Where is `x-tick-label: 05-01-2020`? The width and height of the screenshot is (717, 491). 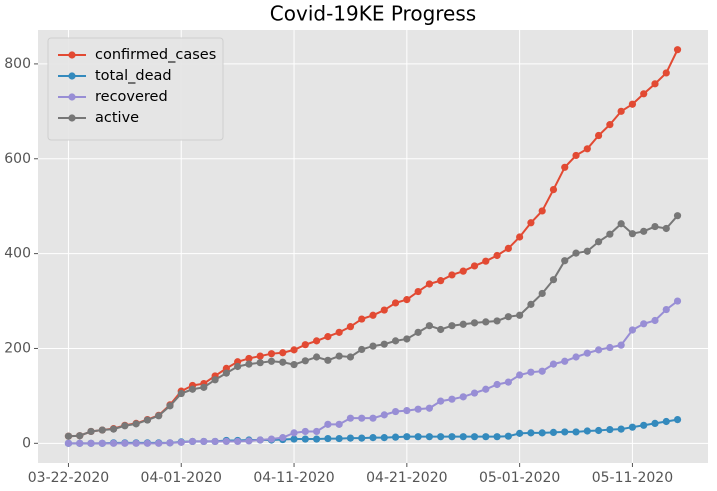 x-tick-label: 05-01-2020 is located at coordinates (519, 478).